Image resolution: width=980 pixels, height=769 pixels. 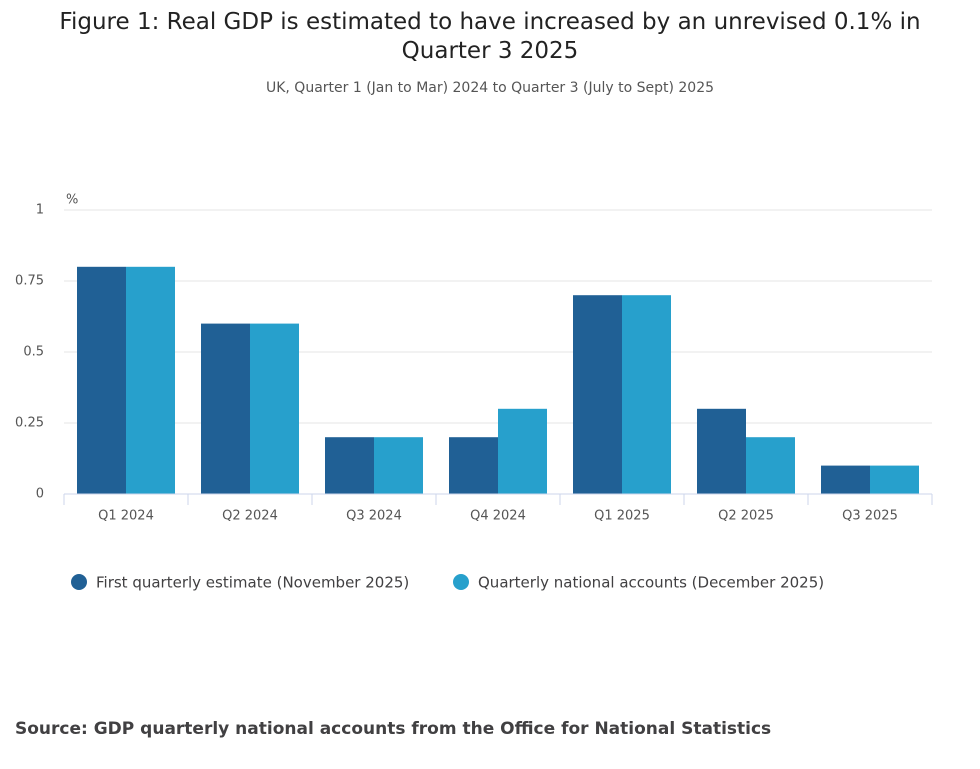 I want to click on x-tick-label: Q3 2024, so click(x=374, y=516).